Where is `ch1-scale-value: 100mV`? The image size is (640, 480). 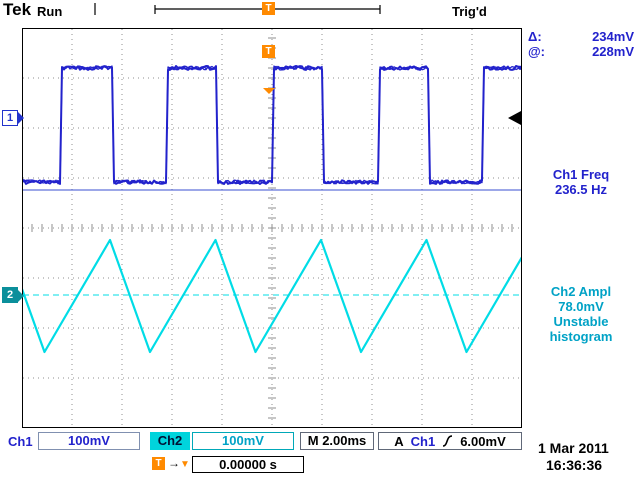 ch1-scale-value: 100mV is located at coordinates (89, 441).